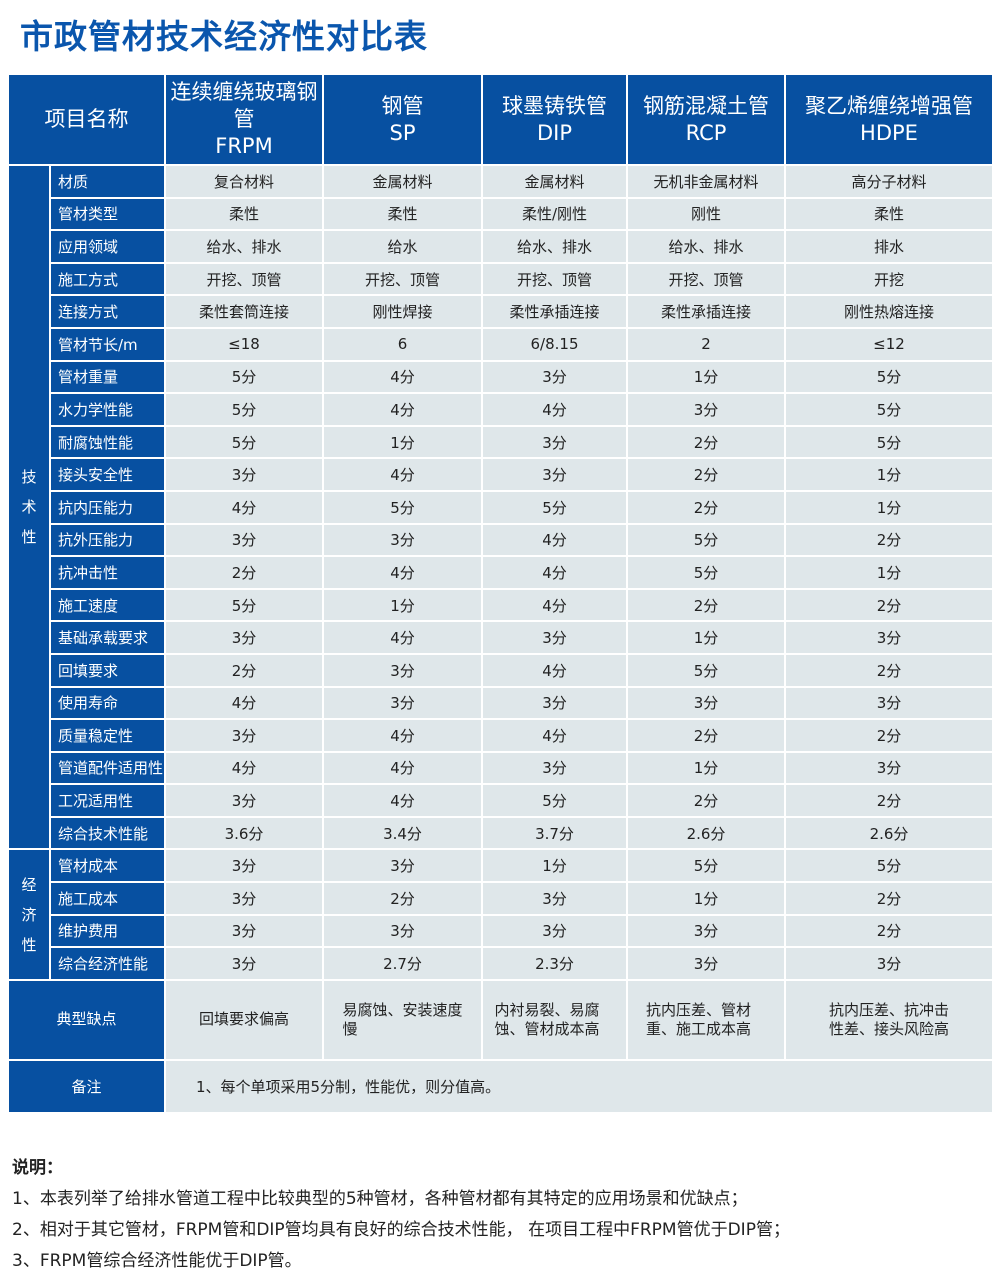 This screenshot has height=1277, width=1000. I want to click on row-name: 材质, so click(107, 181).